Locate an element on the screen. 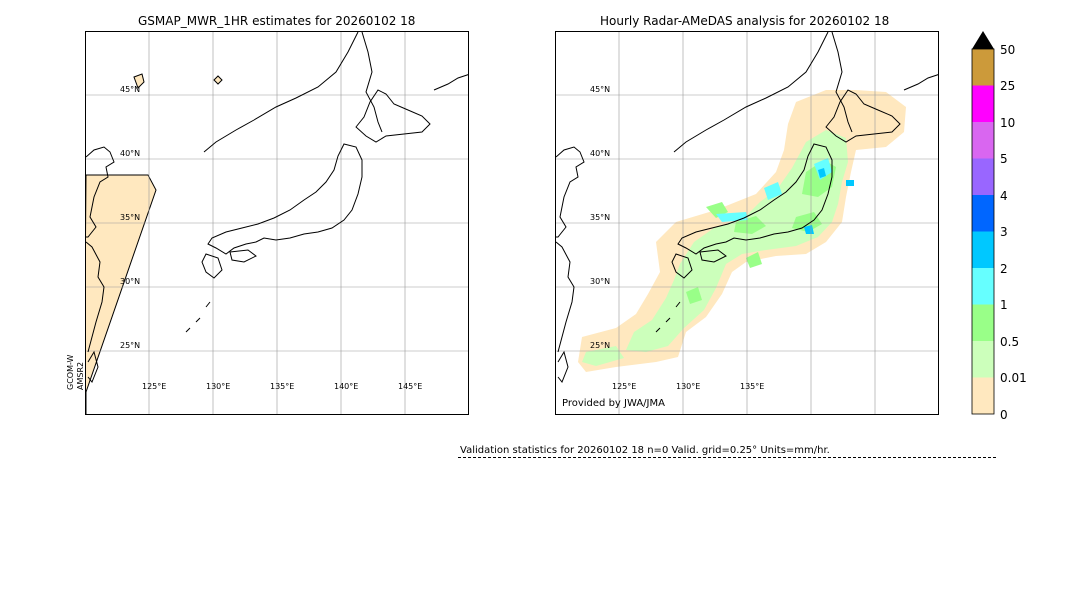 The height and width of the screenshot is (612, 1080). validation-underline is located at coordinates (727, 457).